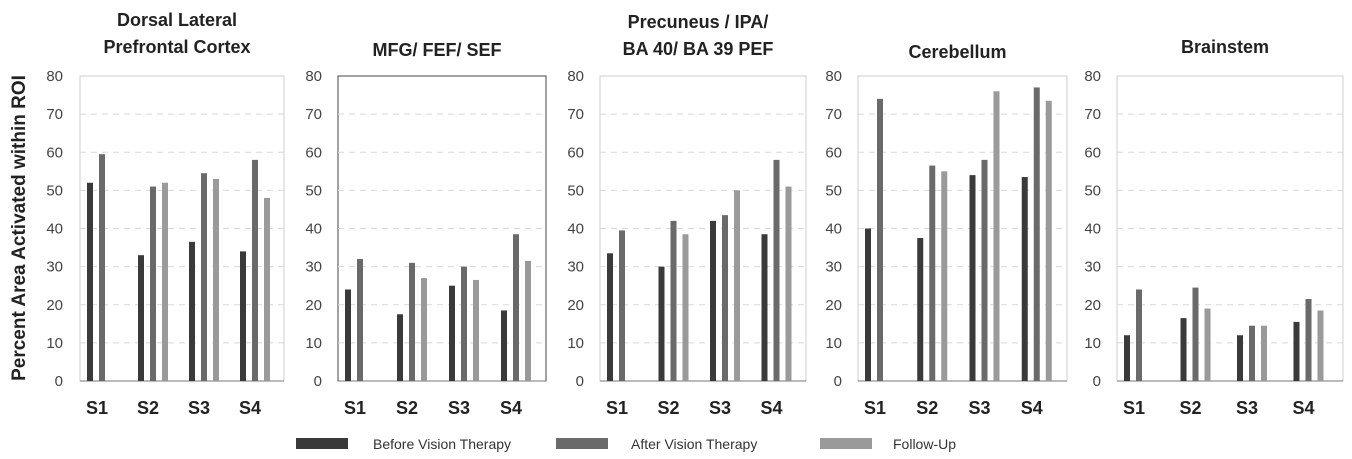 The width and height of the screenshot is (1352, 459). Describe the element at coordinates (656, 444) in the screenshot. I see `legend-item: After Vision Therapy` at that location.